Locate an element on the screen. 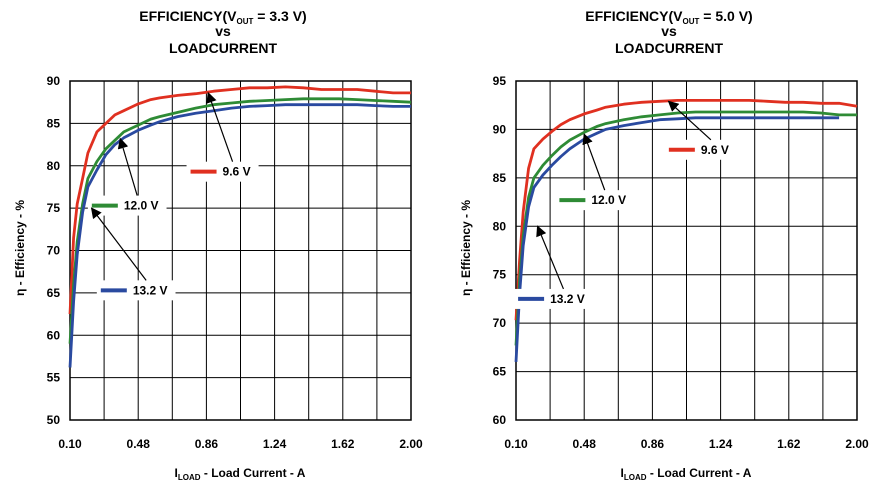 This screenshot has height=496, width=892. y-tick-label: 55 is located at coordinates (54, 378).